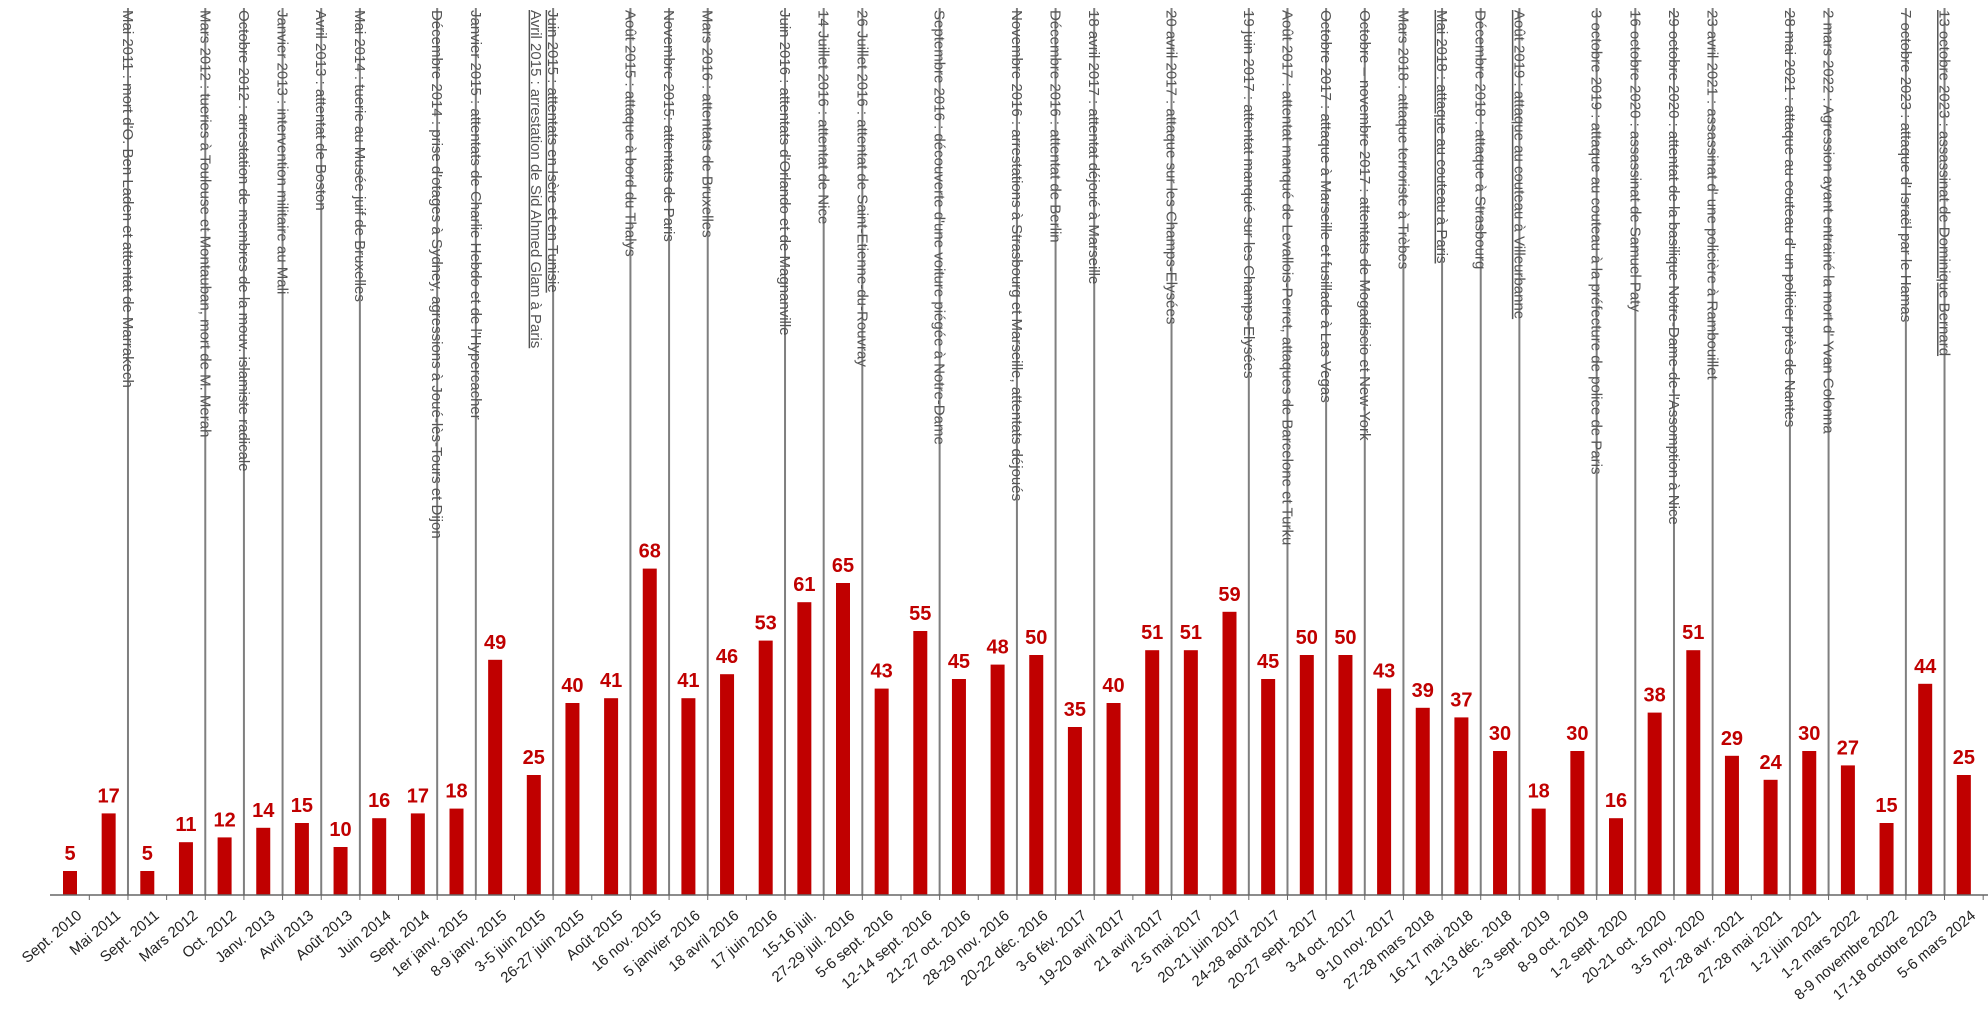  Describe the element at coordinates (629, 133) in the screenshot. I see `event-annotation: Août 2015 : attaque à bord du Thalys` at that location.